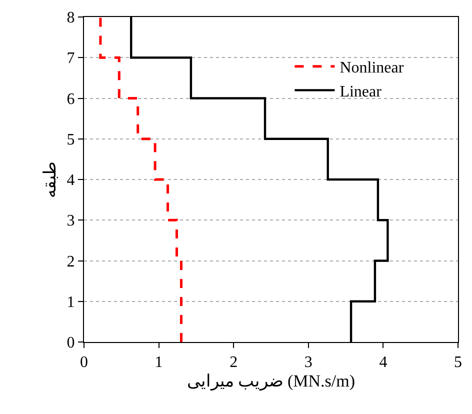 The width and height of the screenshot is (472, 414). What do you see at coordinates (84, 363) in the screenshot?
I see `x-tick-label: 0` at bounding box center [84, 363].